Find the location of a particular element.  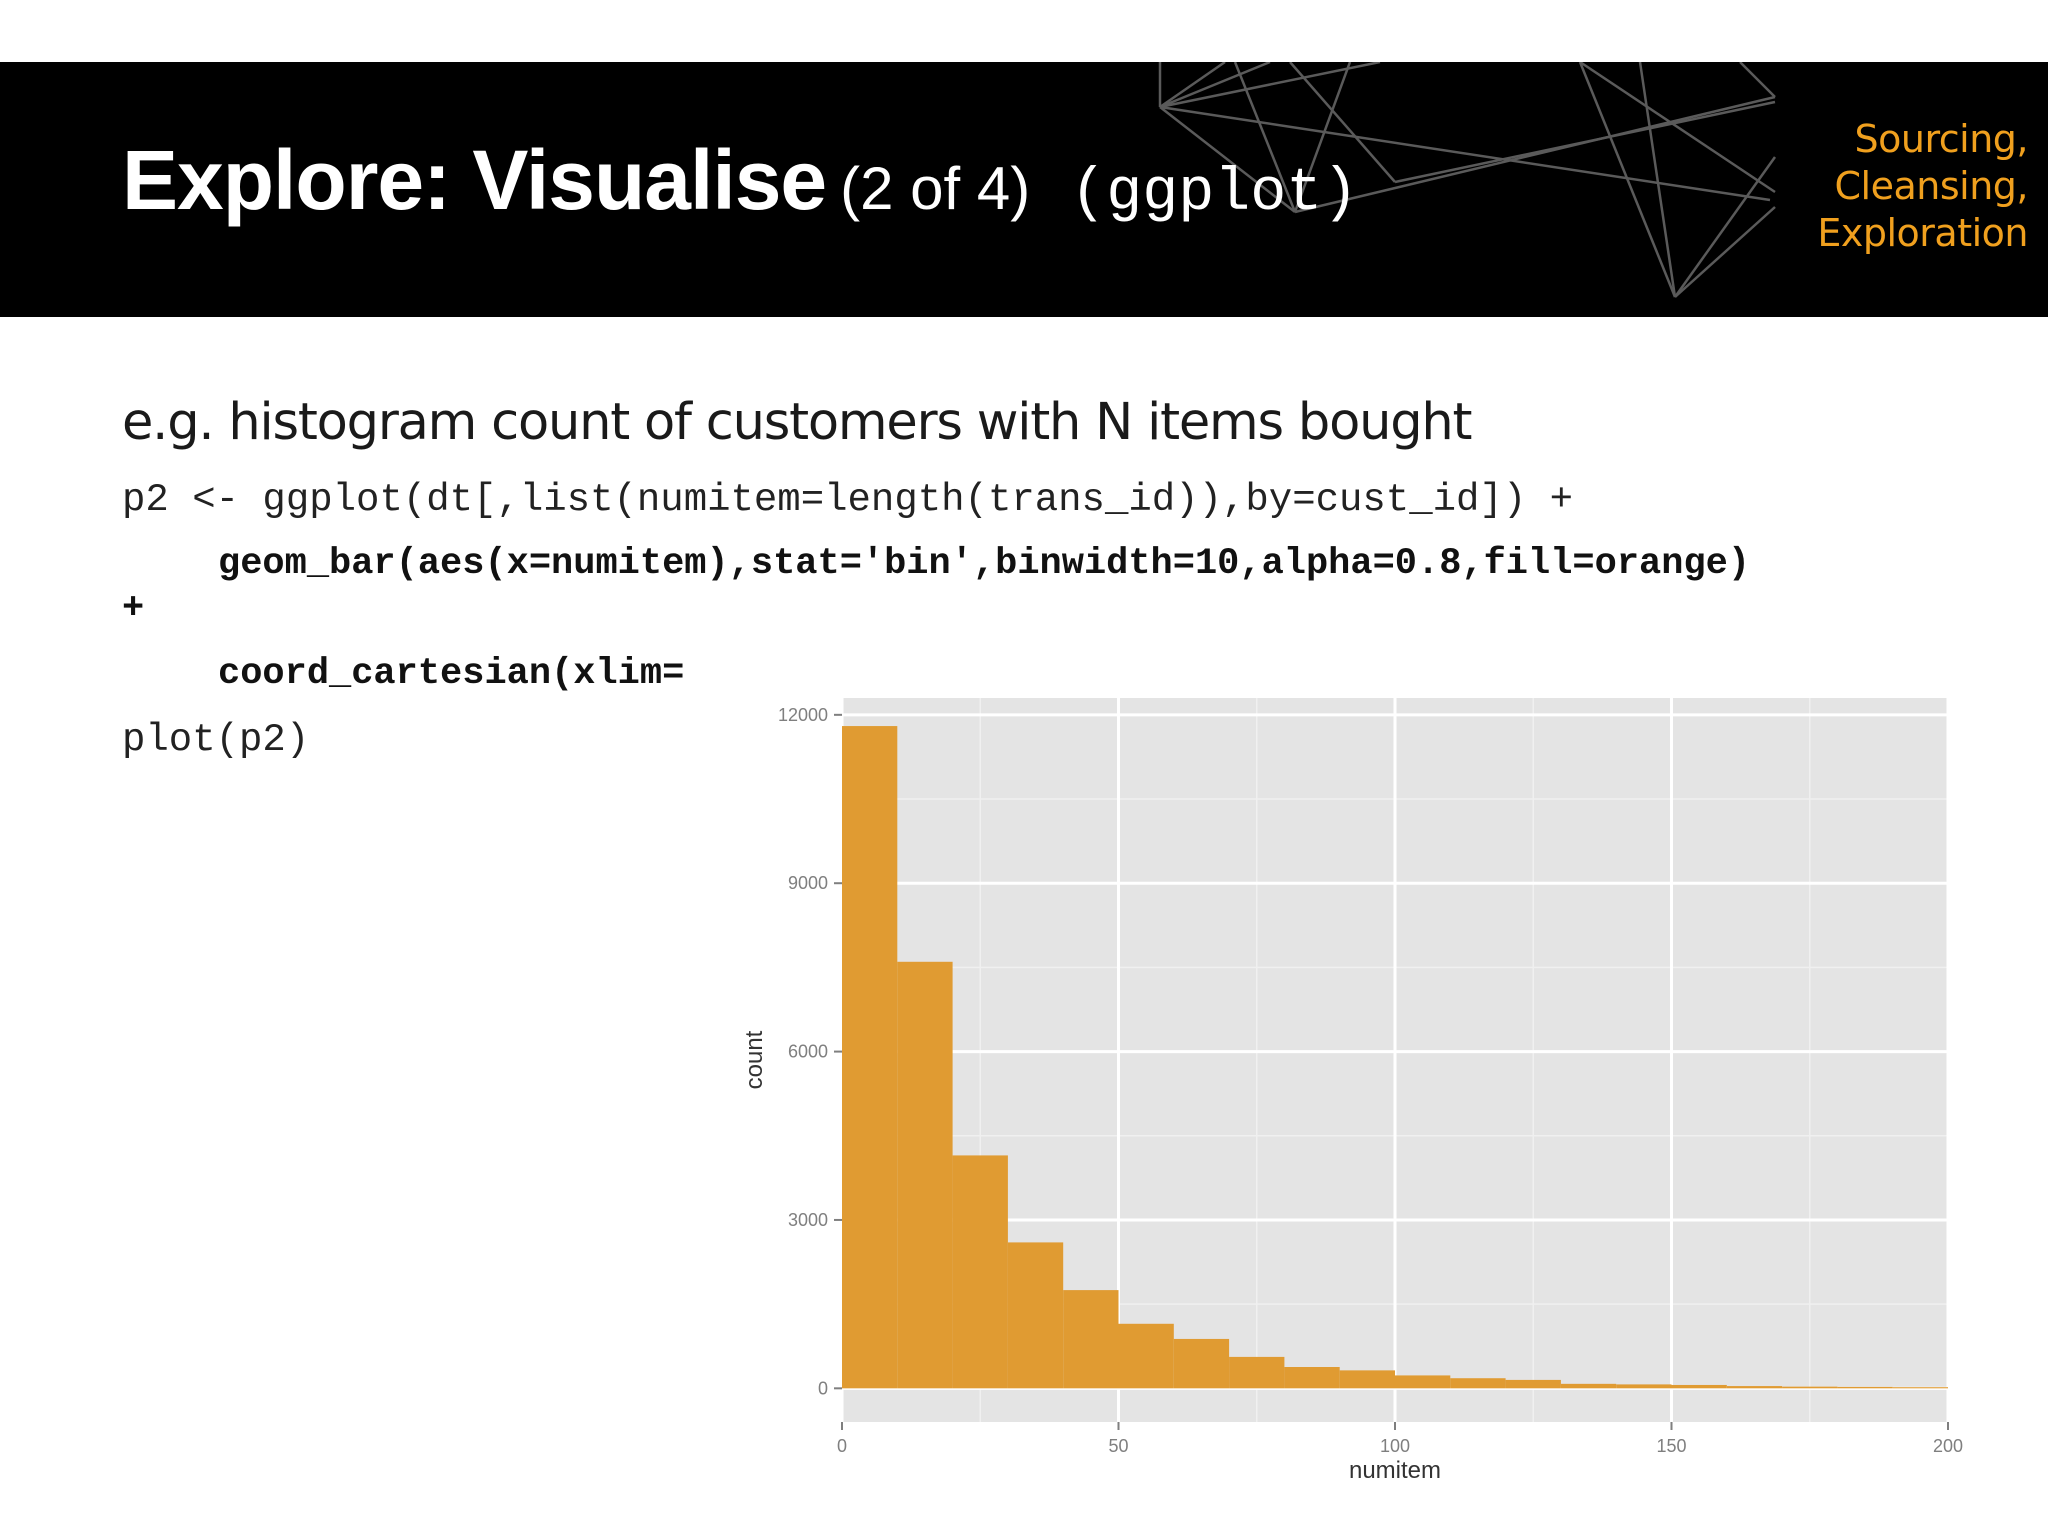

x-tick-label: 150 is located at coordinates (1671, 1446).